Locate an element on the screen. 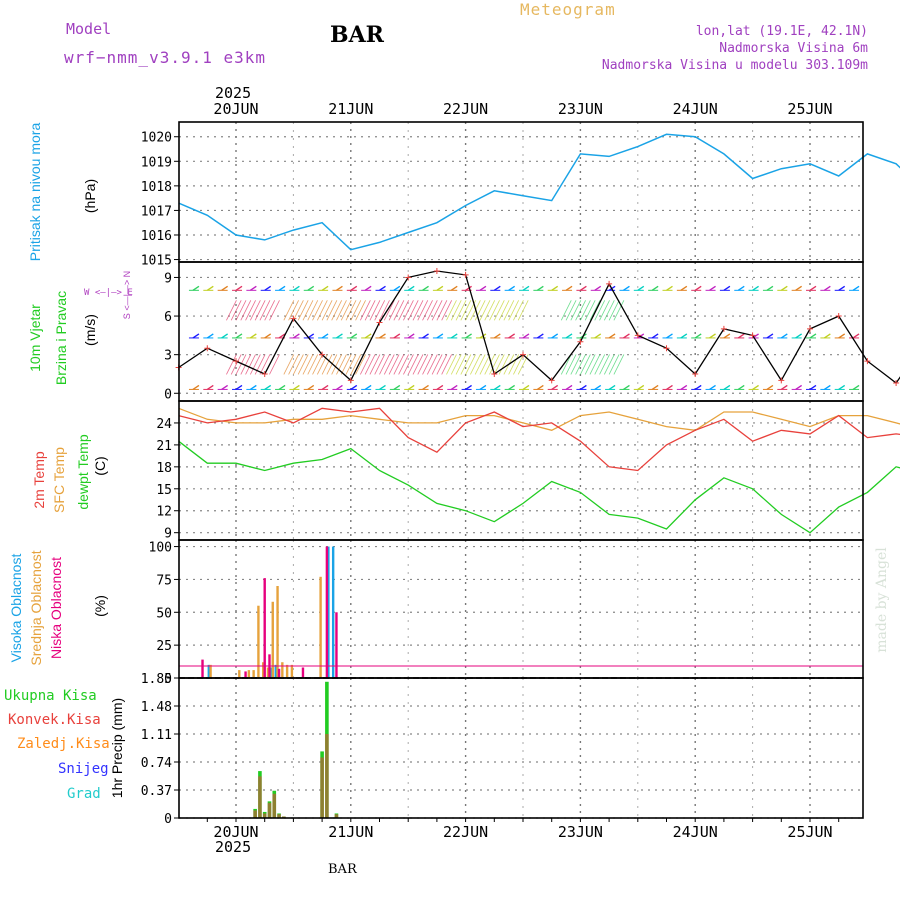  y-tick-label: 1020 is located at coordinates (156, 138).